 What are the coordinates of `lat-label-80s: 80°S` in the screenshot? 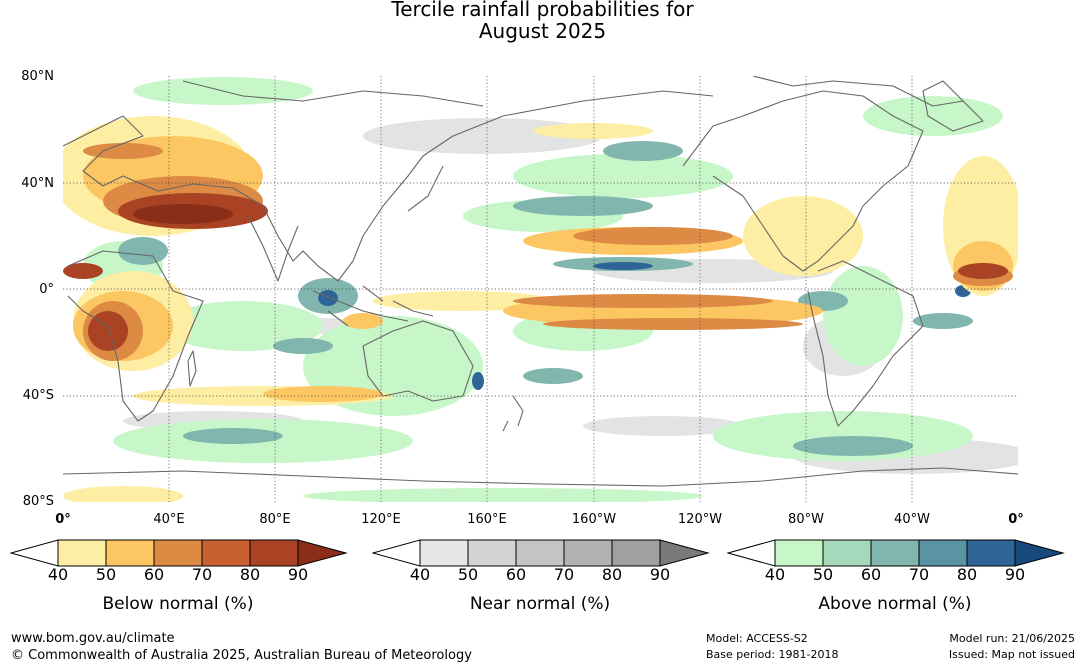 It's located at (38, 501).